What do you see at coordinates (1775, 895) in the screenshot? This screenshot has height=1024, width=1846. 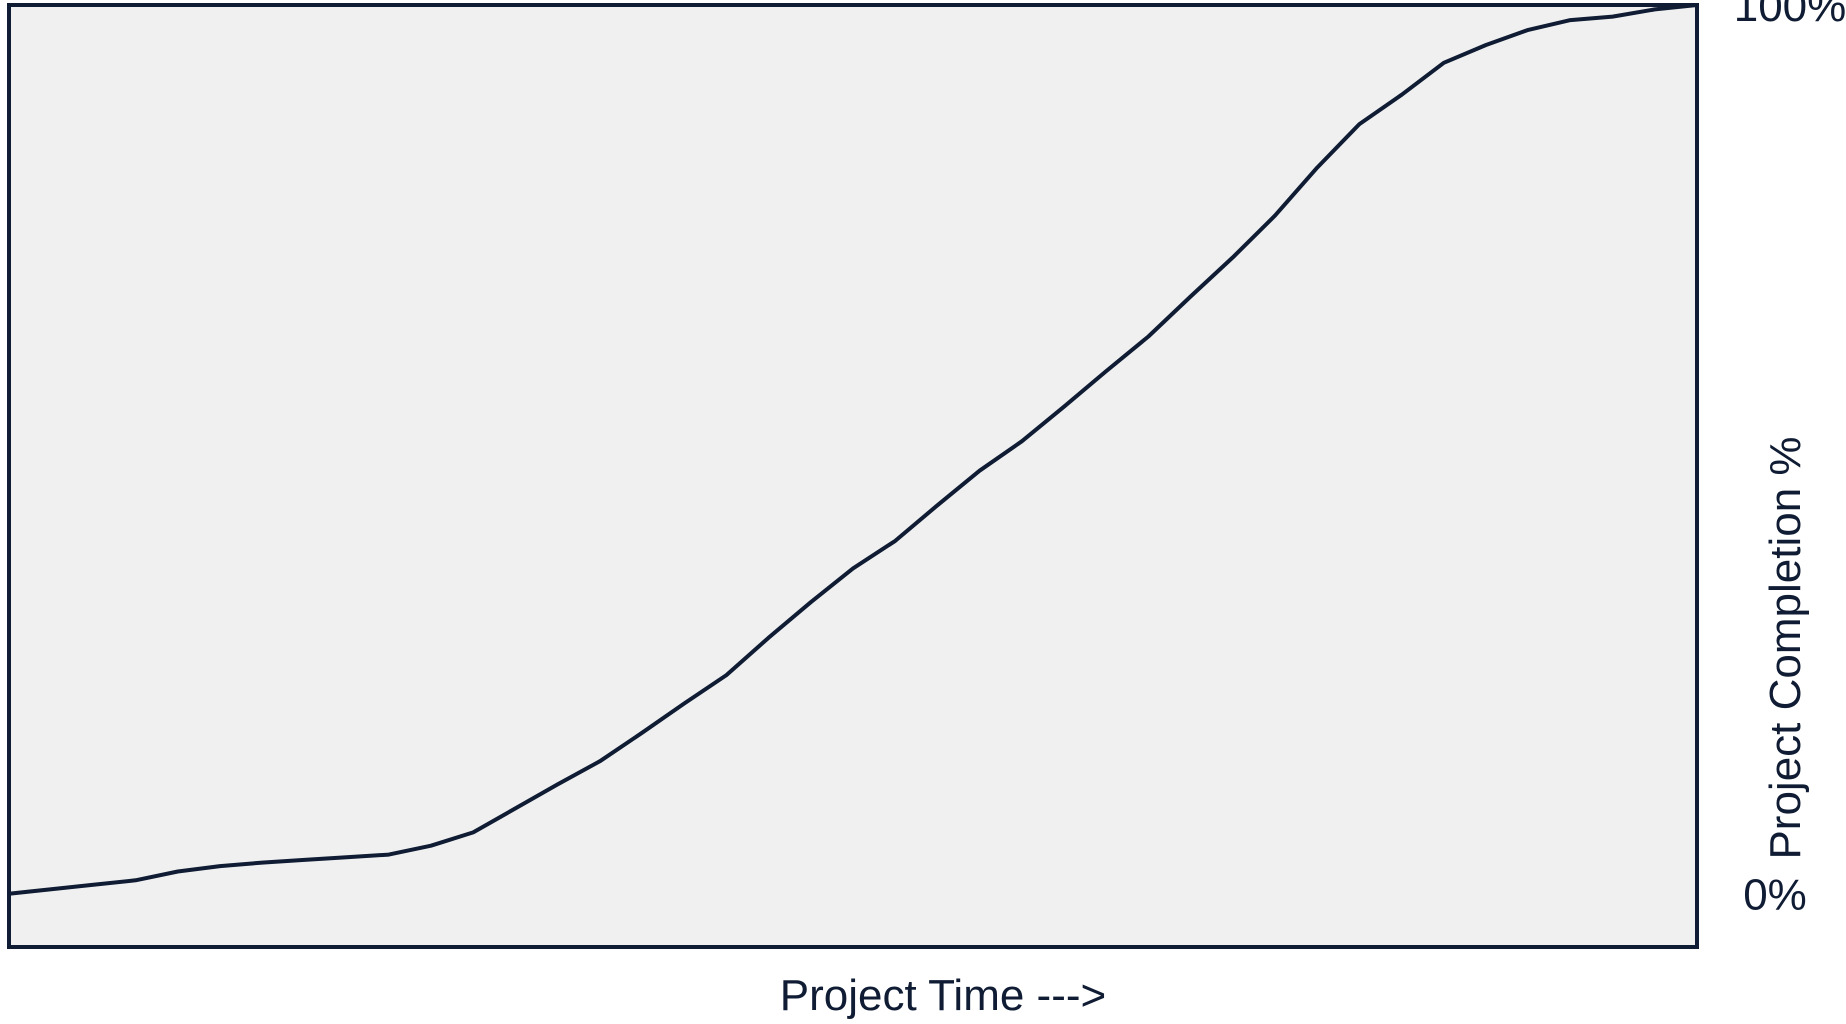 I see `y-tick-label: 0%` at bounding box center [1775, 895].